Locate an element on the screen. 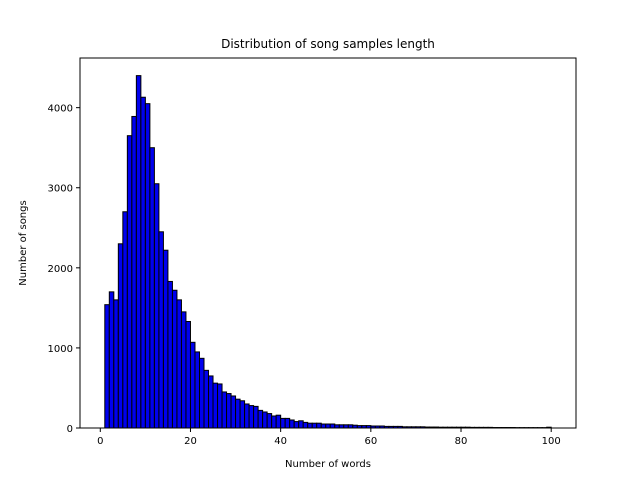 The width and height of the screenshot is (640, 480). y-tick-label: 4000 is located at coordinates (60, 109).